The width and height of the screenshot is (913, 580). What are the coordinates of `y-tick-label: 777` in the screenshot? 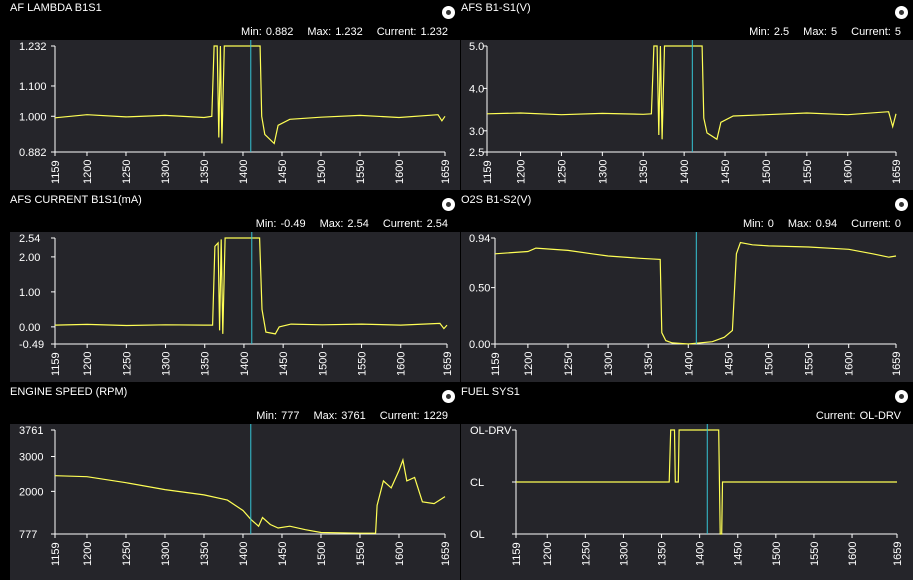 It's located at (28, 535).